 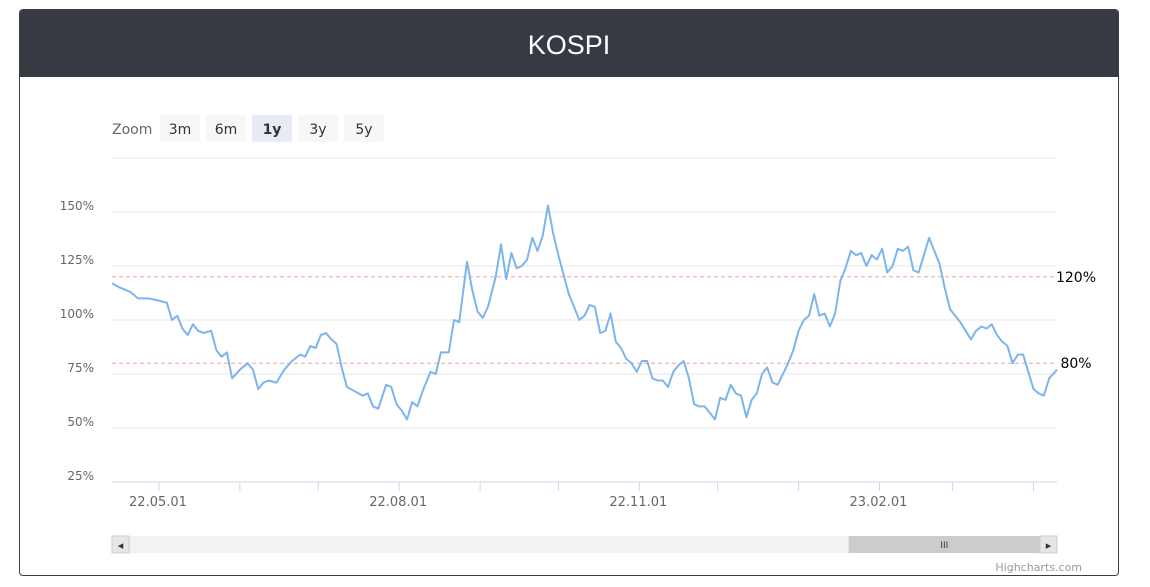 I want to click on zoom-button-label: 1y, so click(x=272, y=130).